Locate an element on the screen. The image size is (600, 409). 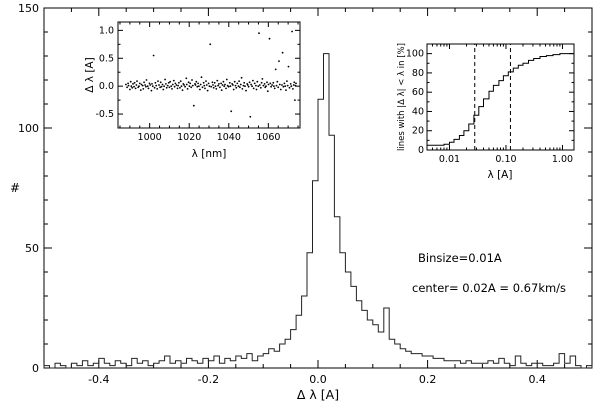
y-tick-label: 20 is located at coordinates (418, 131).